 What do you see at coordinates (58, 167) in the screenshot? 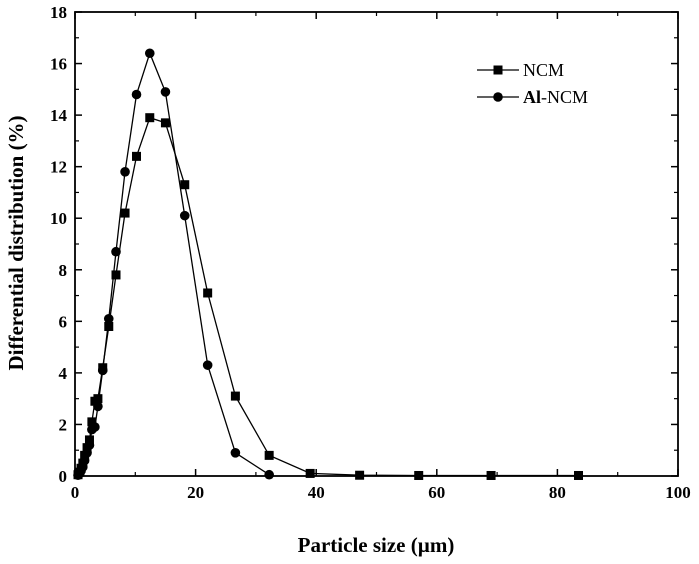
I see `y-tick-label: 12` at bounding box center [58, 167].